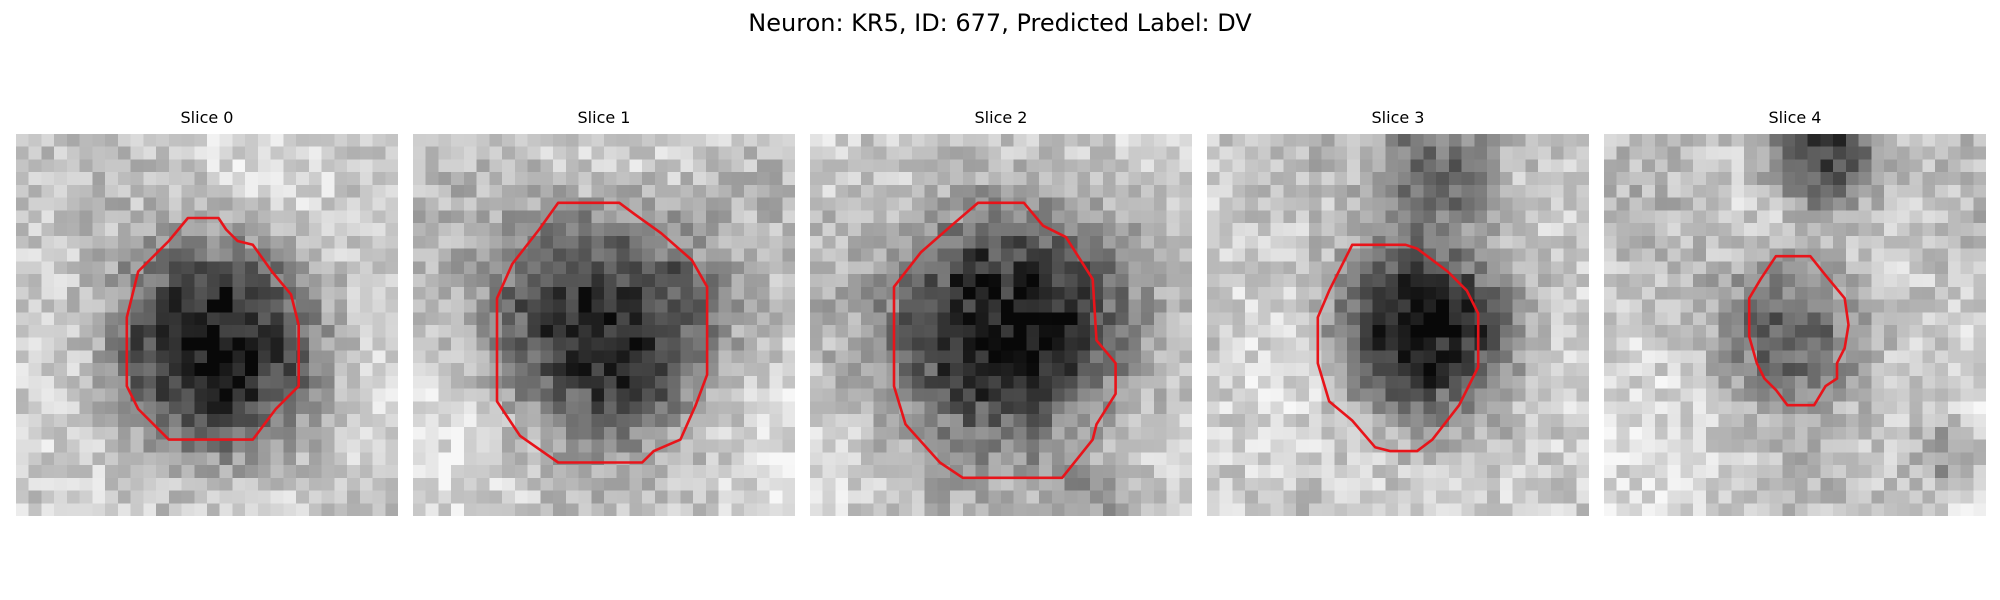 The height and width of the screenshot is (600, 2000). What do you see at coordinates (604, 117) in the screenshot?
I see `slice-title: Slice 1` at bounding box center [604, 117].